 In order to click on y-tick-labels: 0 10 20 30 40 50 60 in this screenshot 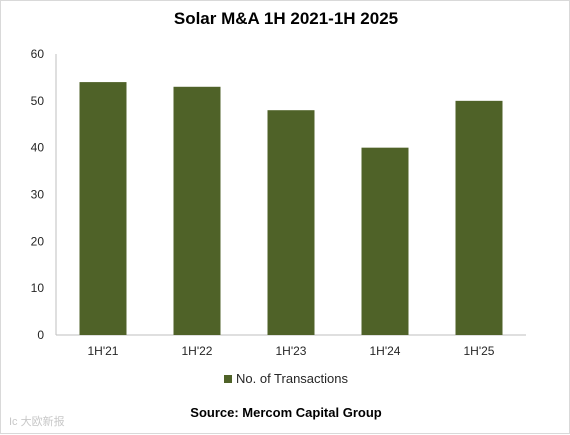, I will do `click(38, 194)`.